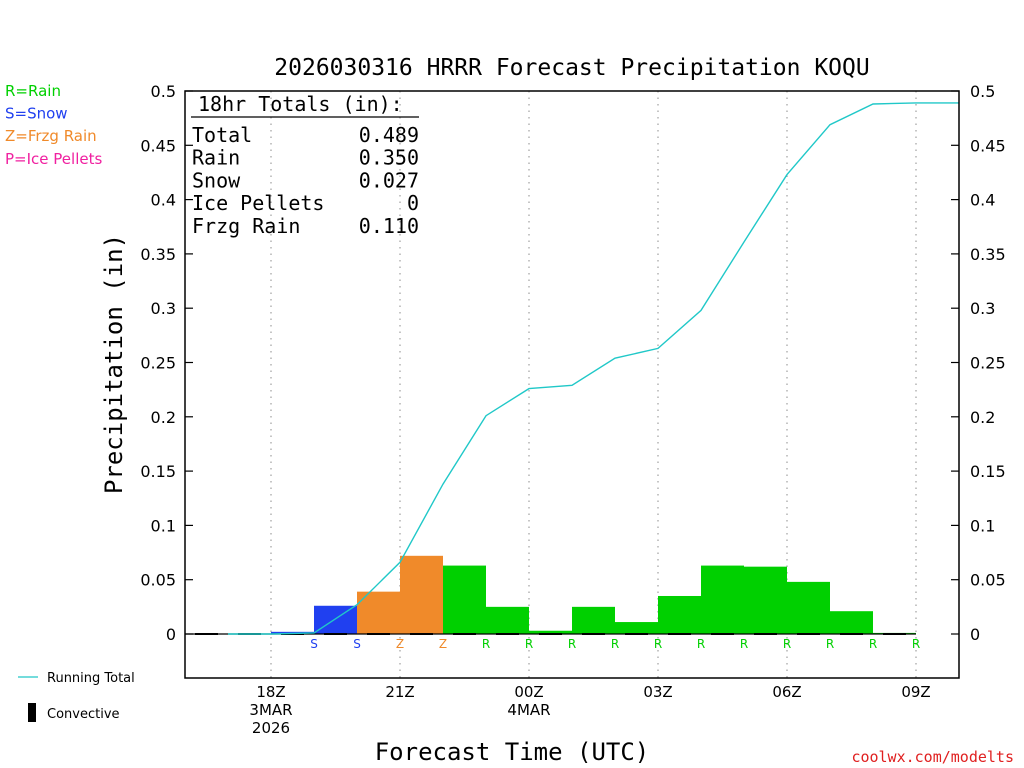 This screenshot has height=768, width=1024. What do you see at coordinates (399, 692) in the screenshot?
I see `x-tick-label: 21Z` at bounding box center [399, 692].